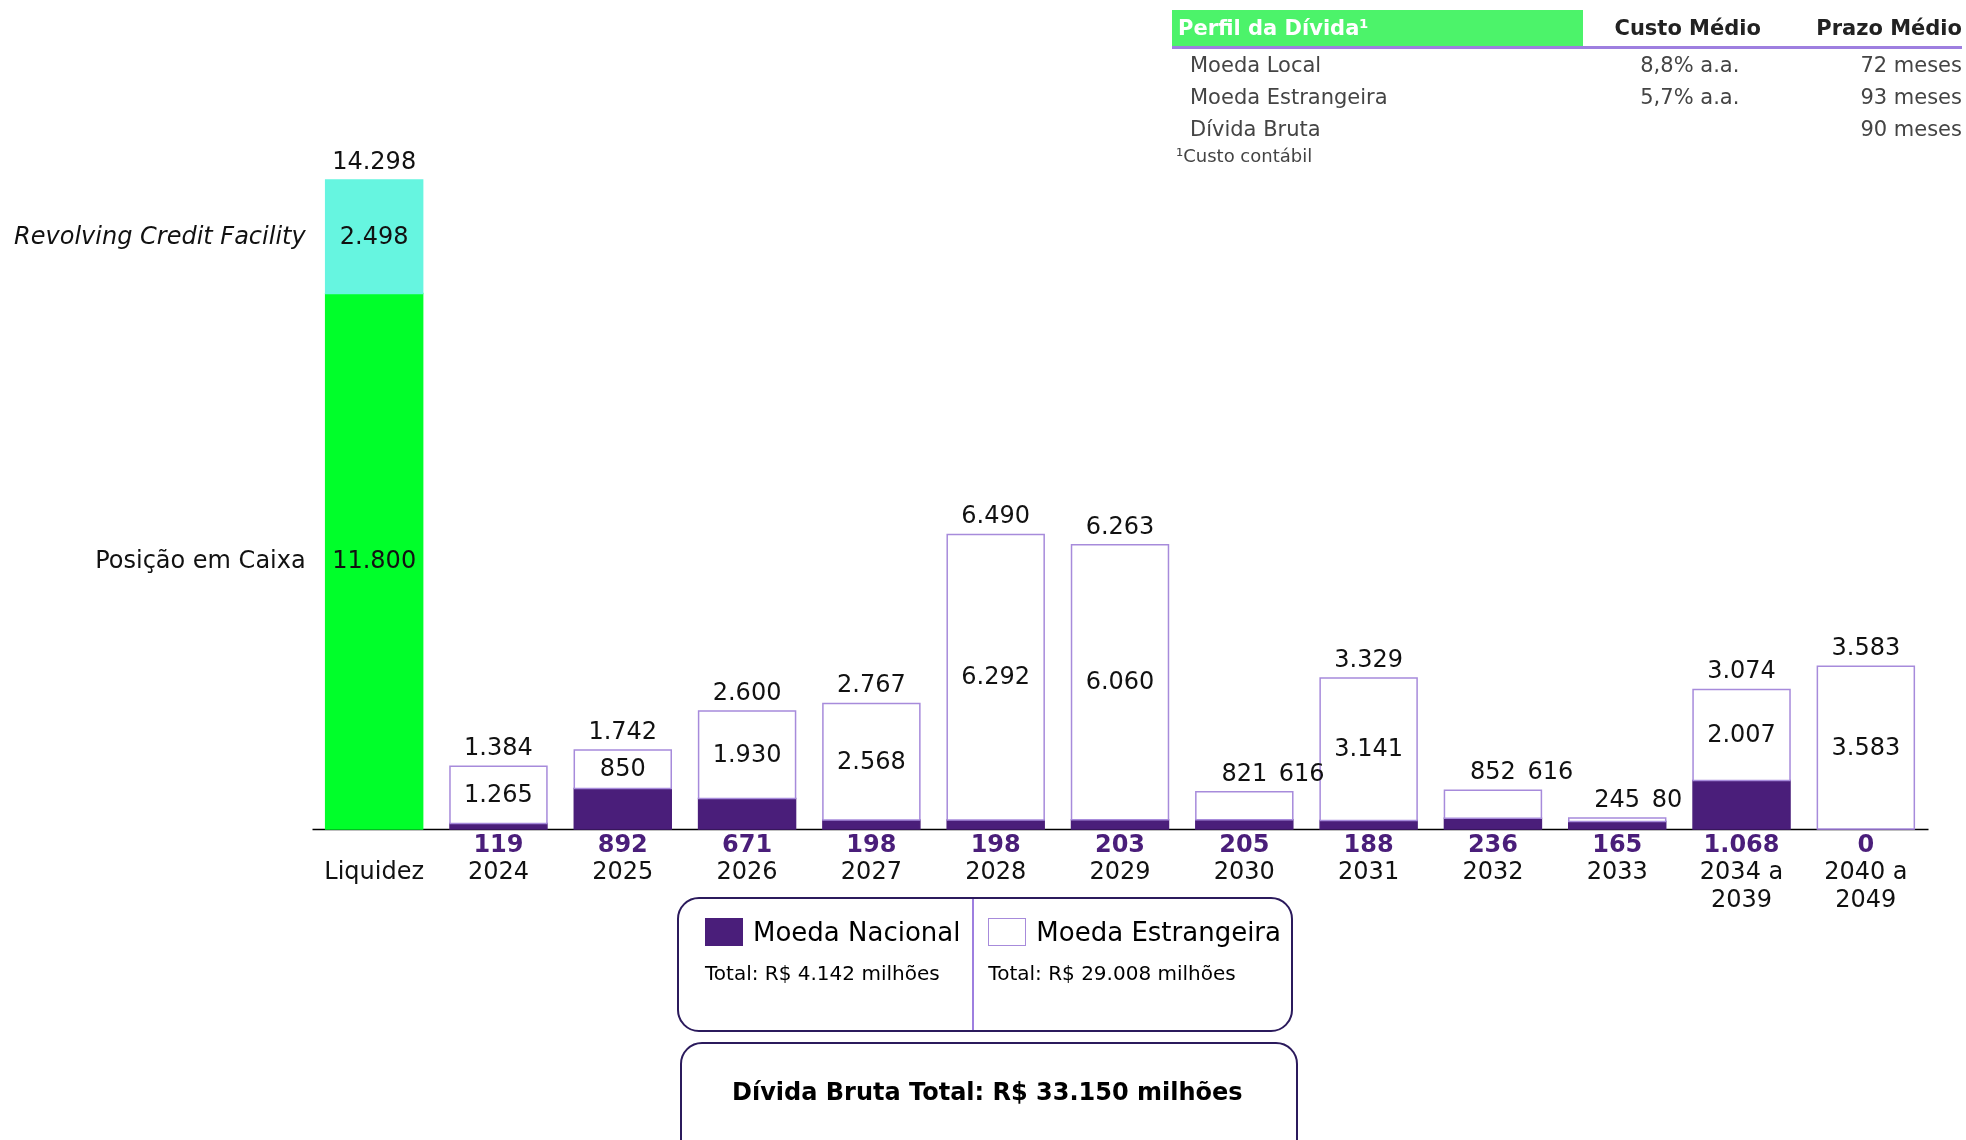  What do you see at coordinates (374, 560) in the screenshot?
I see `data-label: 11.800` at bounding box center [374, 560].